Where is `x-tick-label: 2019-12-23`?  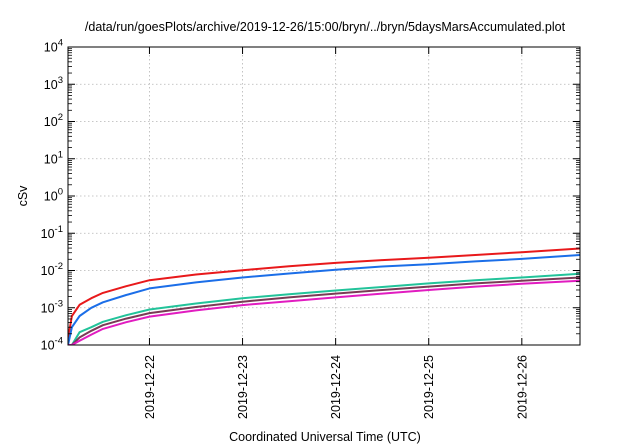
x-tick-label: 2019-12-23 is located at coordinates (243, 387).